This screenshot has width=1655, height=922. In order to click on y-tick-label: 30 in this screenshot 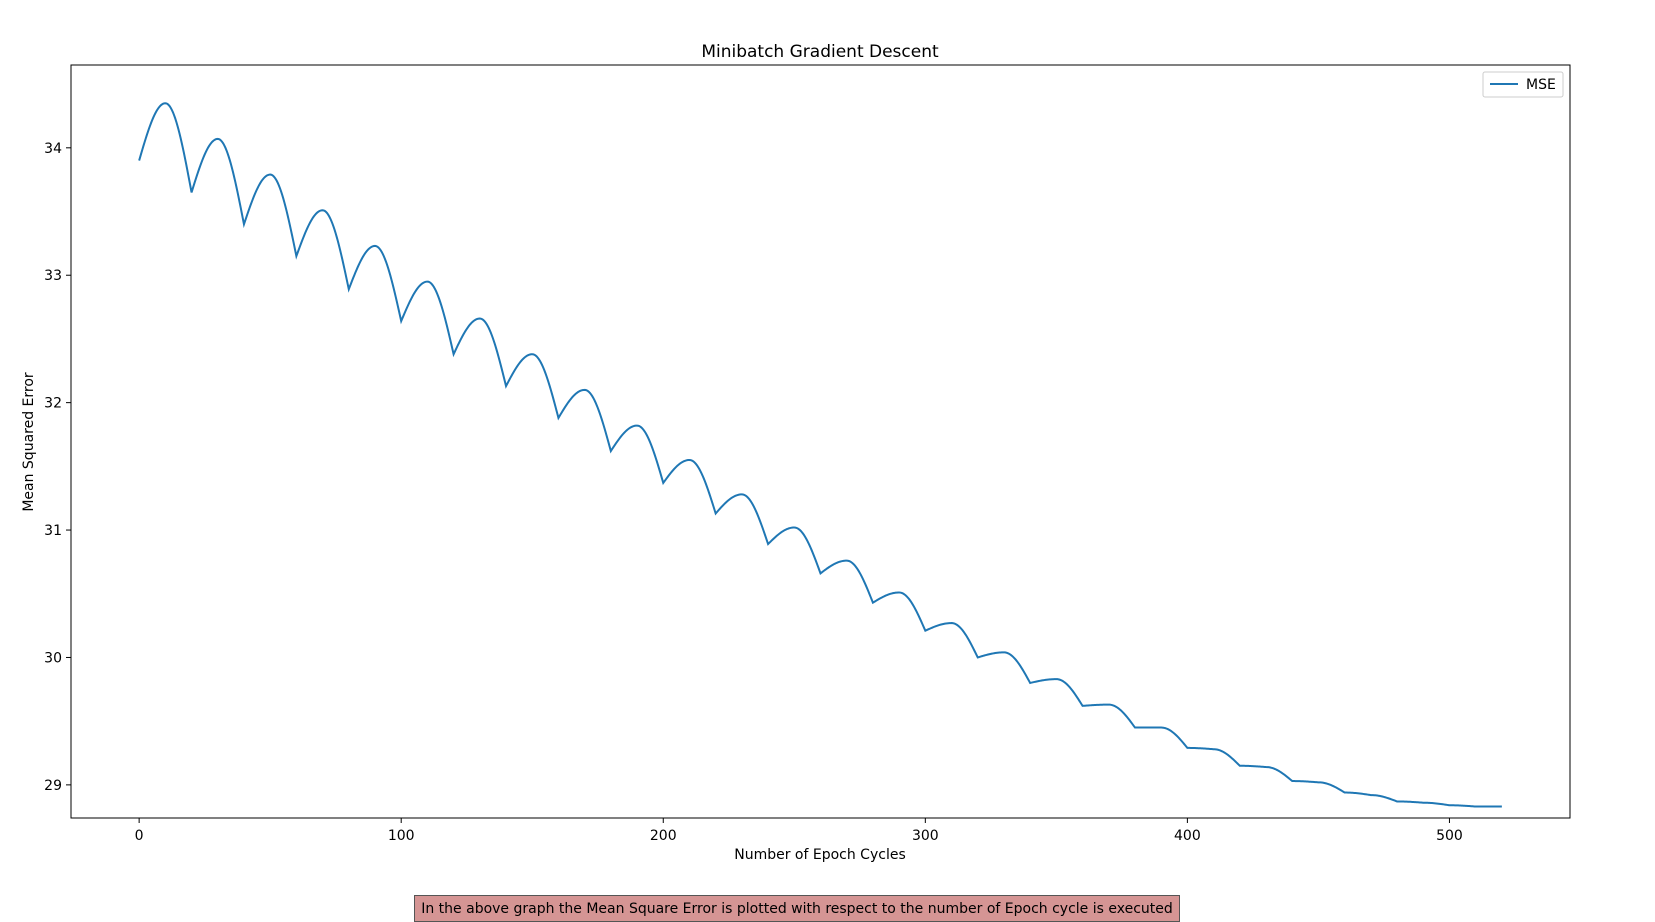, I will do `click(53, 658)`.